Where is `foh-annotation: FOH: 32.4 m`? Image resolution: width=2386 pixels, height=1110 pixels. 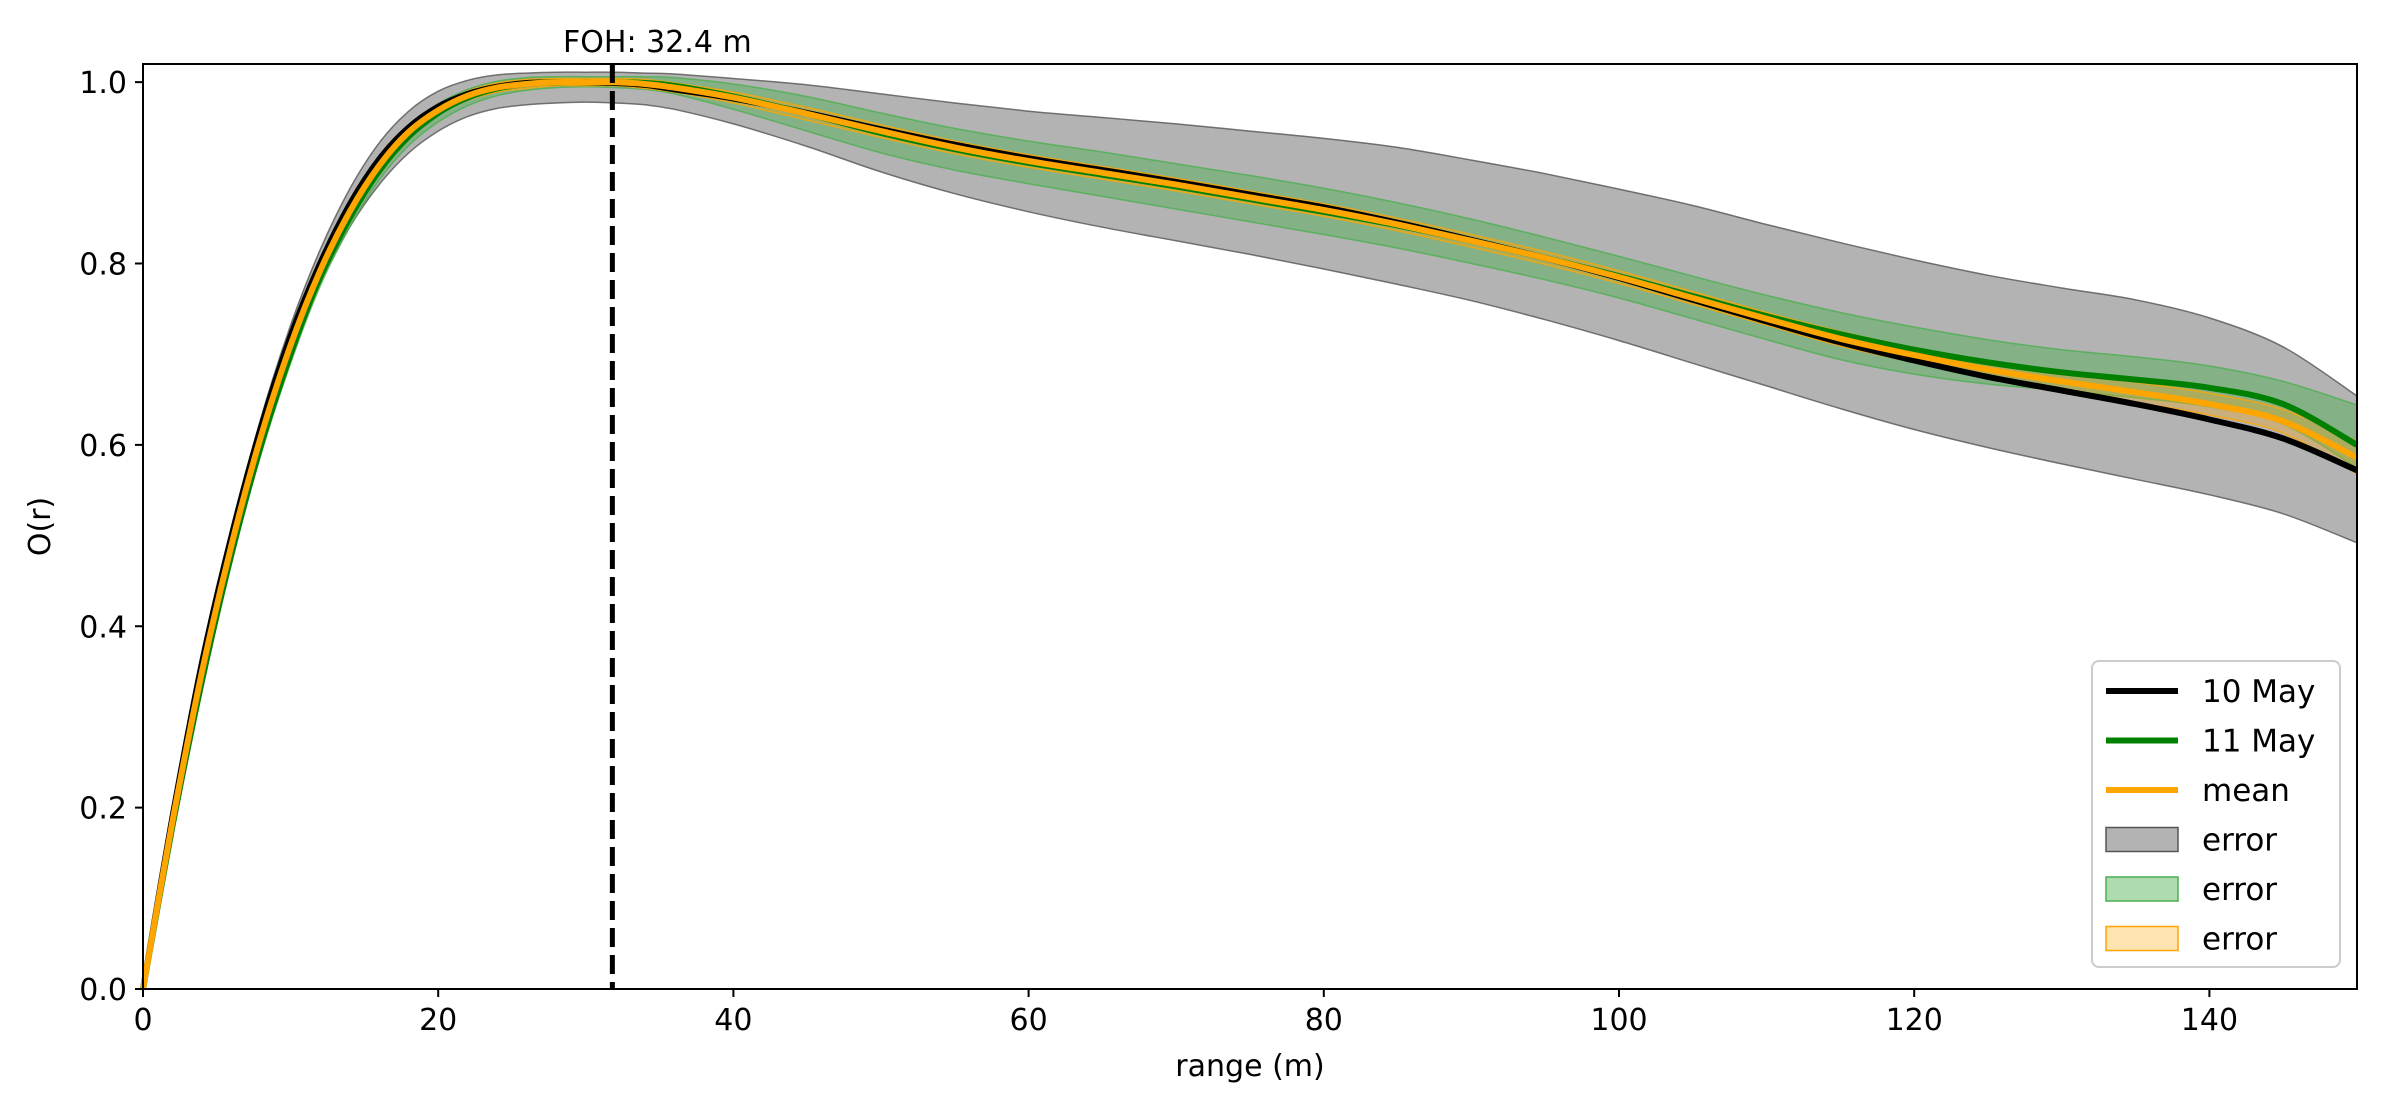 foh-annotation: FOH: 32.4 m is located at coordinates (657, 42).